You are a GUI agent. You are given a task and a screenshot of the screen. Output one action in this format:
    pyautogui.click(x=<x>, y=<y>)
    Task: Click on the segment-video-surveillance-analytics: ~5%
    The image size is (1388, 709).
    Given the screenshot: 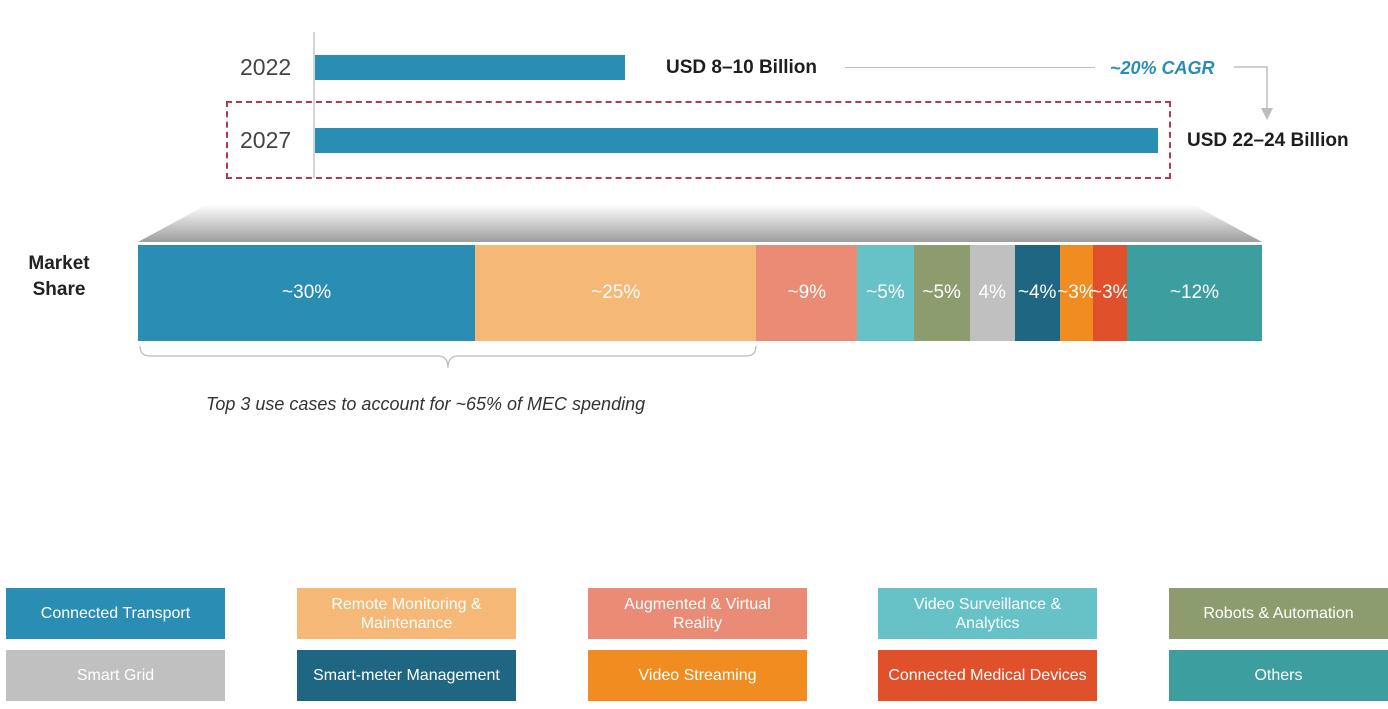 What is the action you would take?
    pyautogui.click(x=885, y=293)
    